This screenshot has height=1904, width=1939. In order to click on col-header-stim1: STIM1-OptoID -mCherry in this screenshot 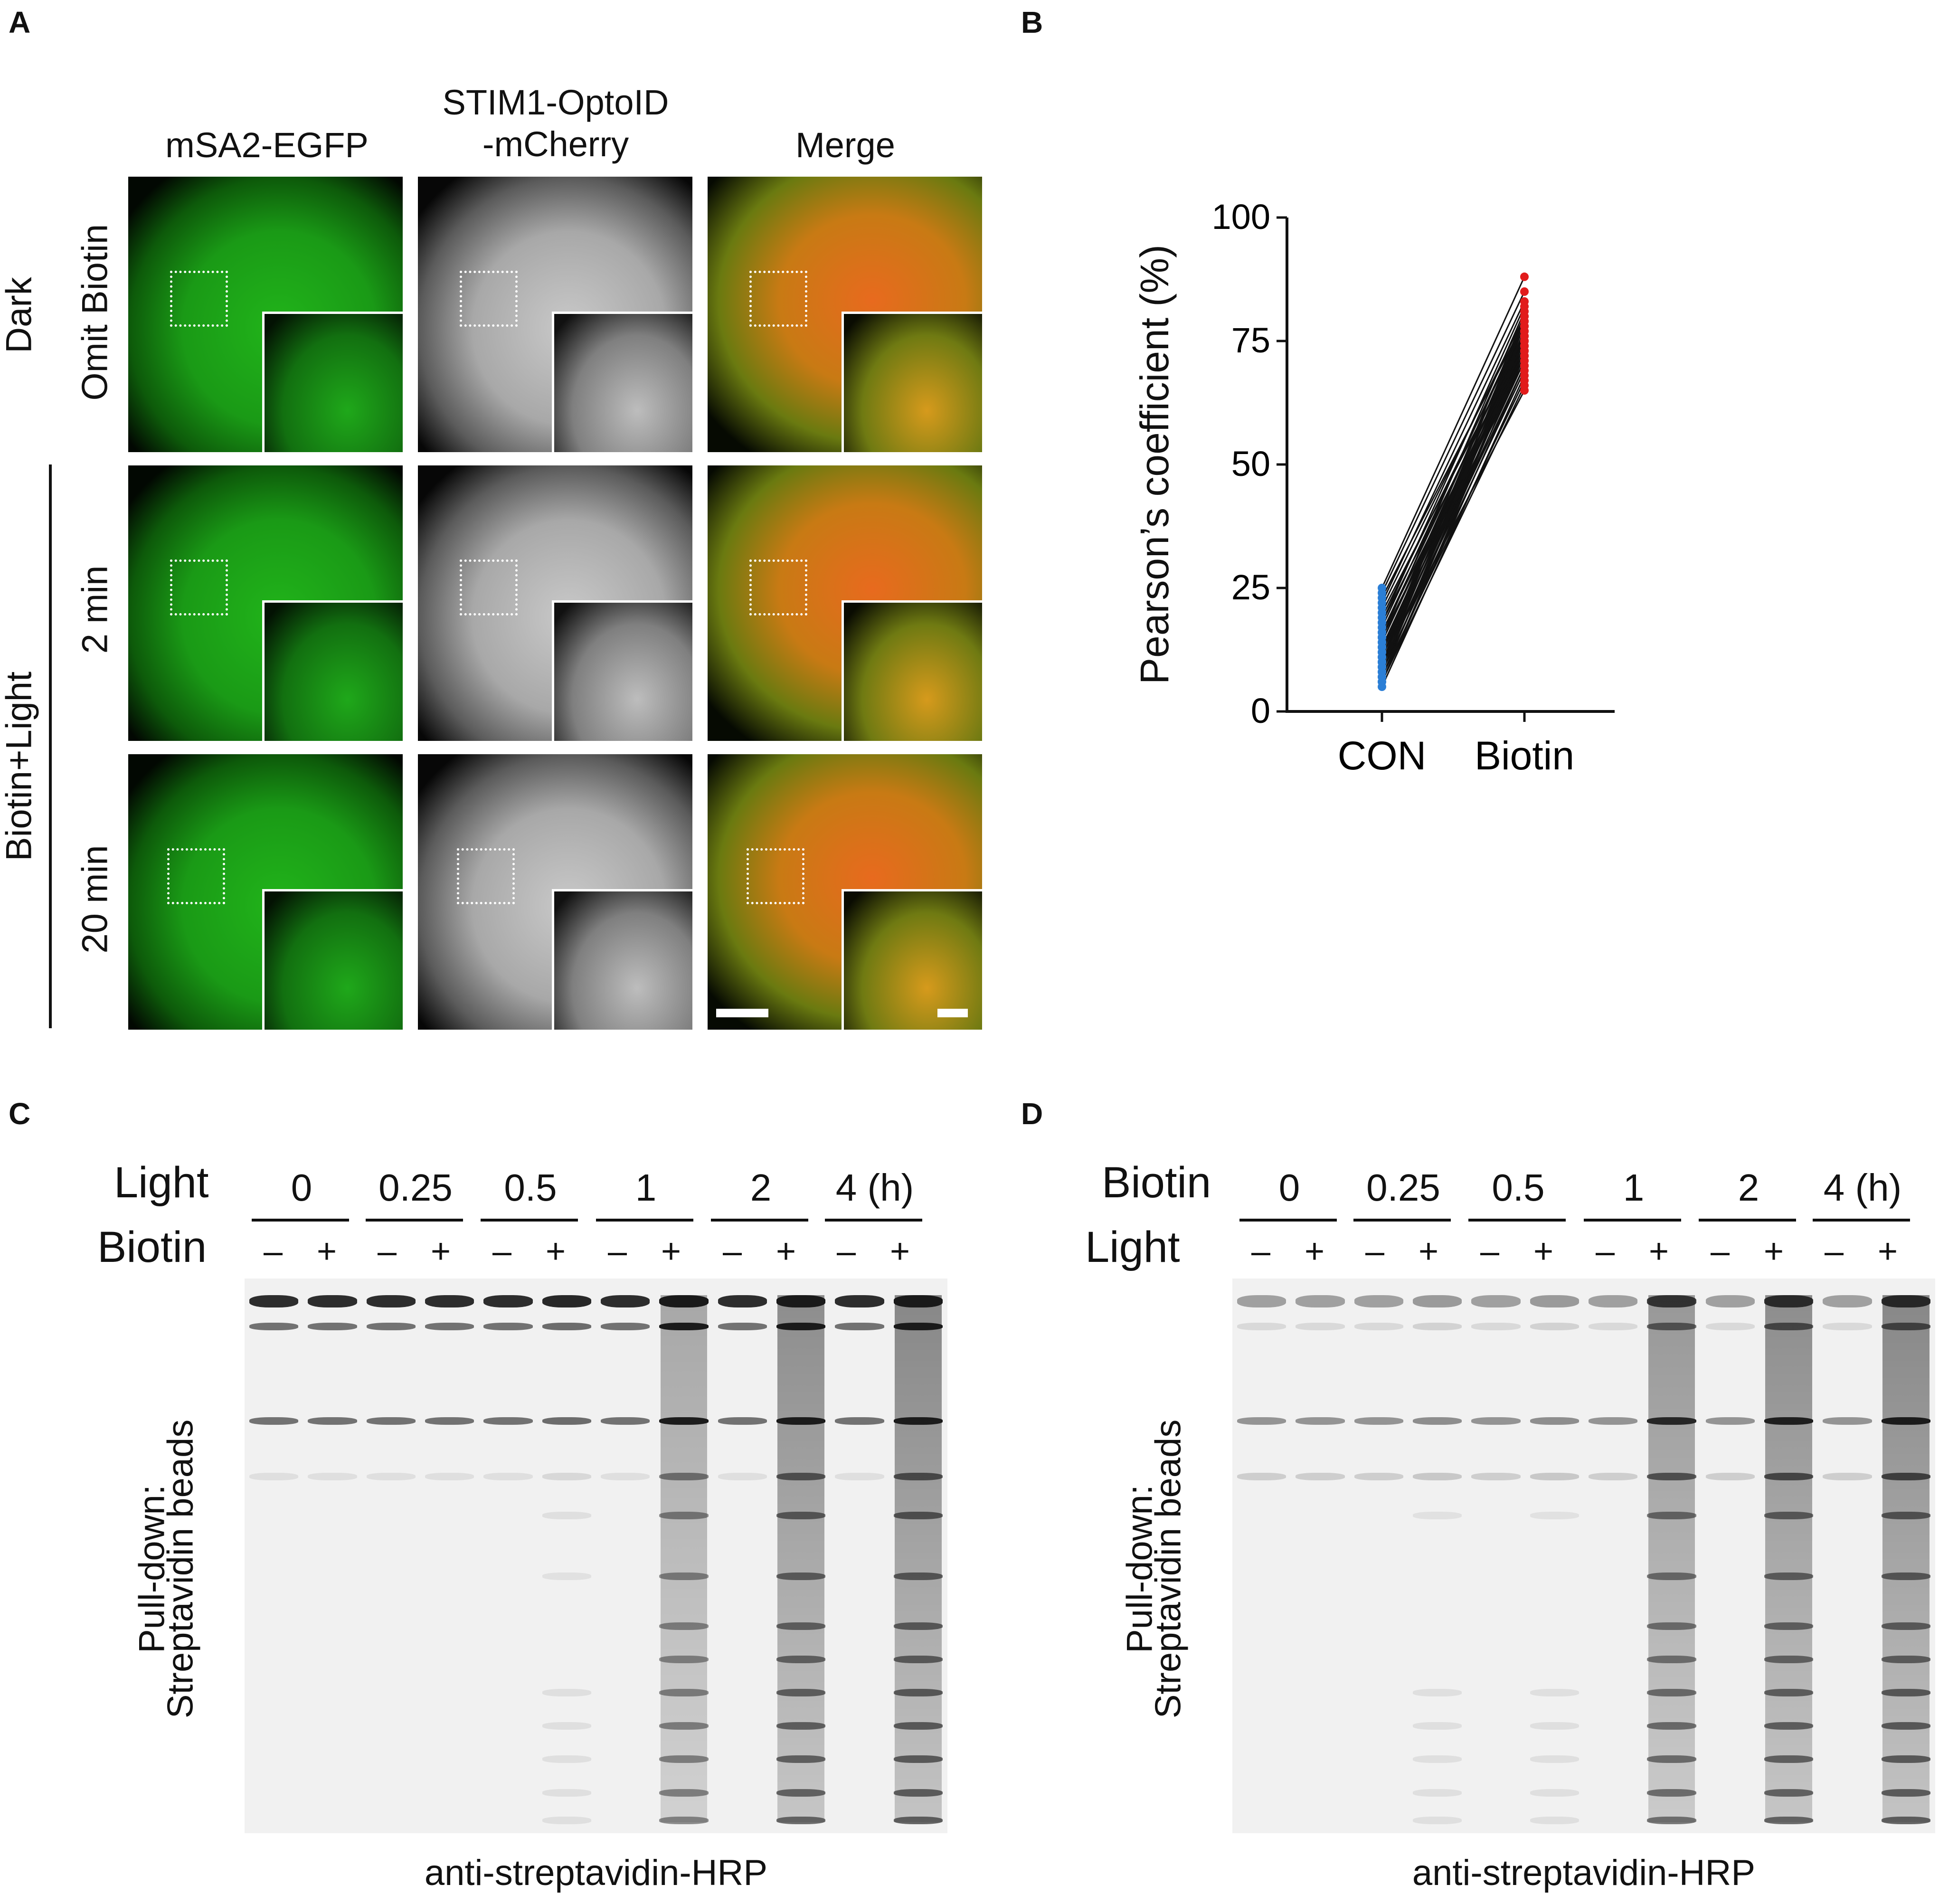, I will do `click(555, 123)`.